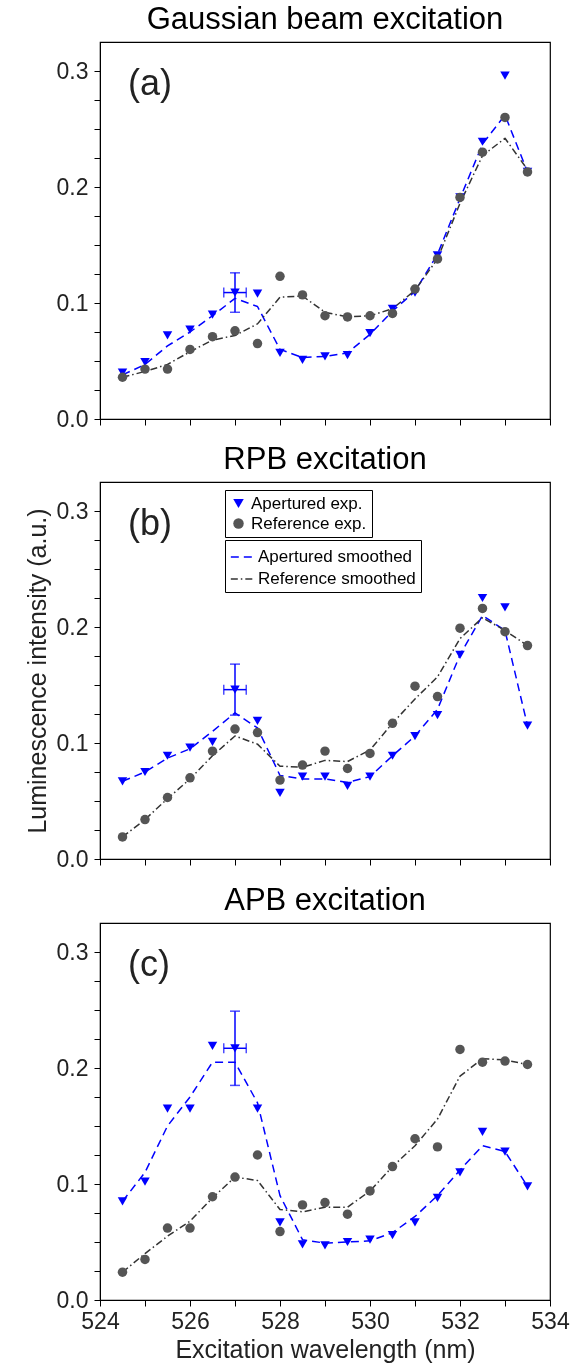 The image size is (576, 1363). Describe the element at coordinates (36, 671) in the screenshot. I see `y-axis-title: Luminescence intensity (a.u.)` at that location.